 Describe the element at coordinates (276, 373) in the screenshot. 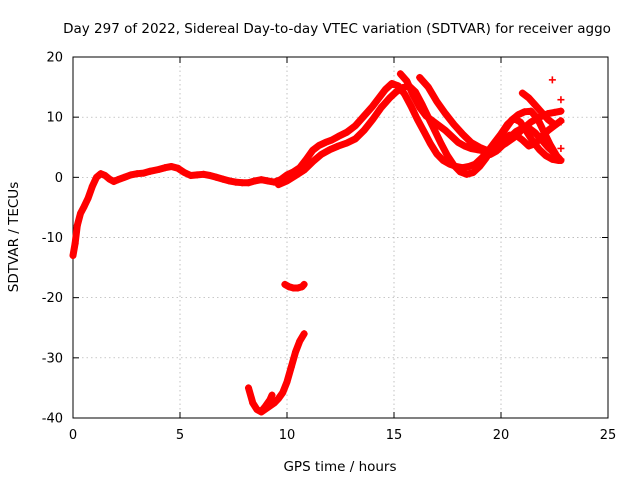

I see `series-segment-outlier-curve` at that location.